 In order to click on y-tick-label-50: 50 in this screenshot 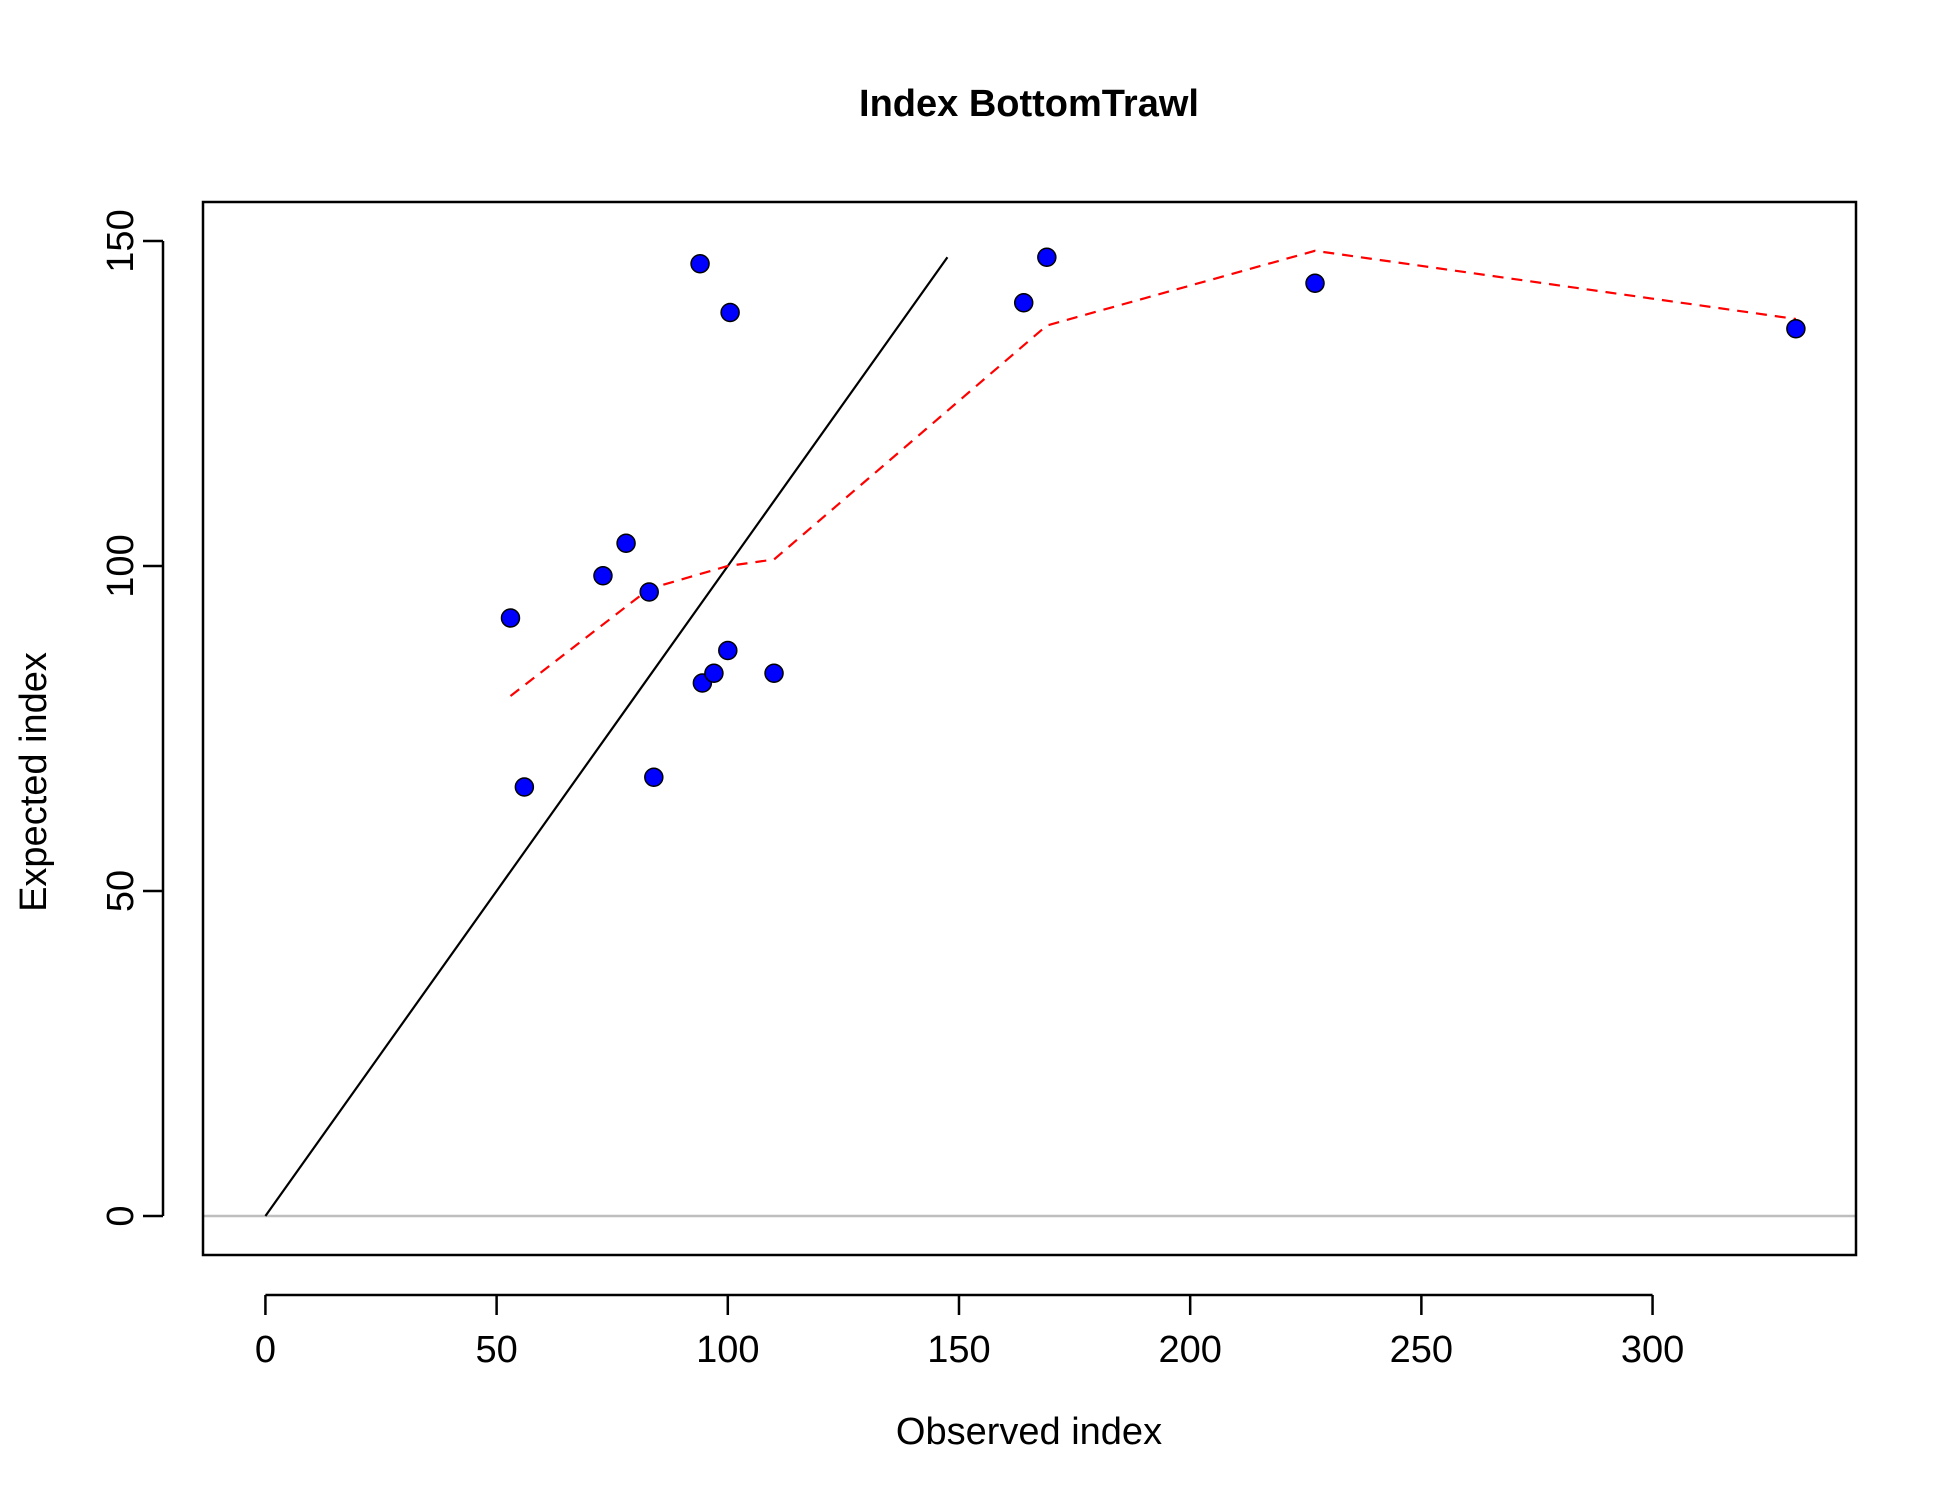, I will do `click(121, 891)`.